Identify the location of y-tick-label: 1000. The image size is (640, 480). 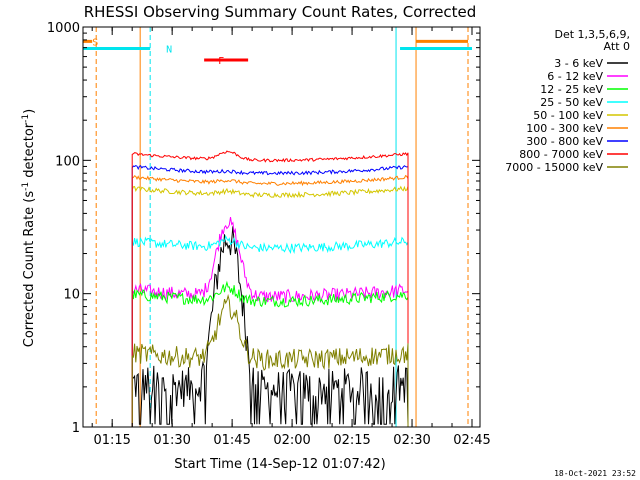
(63, 28).